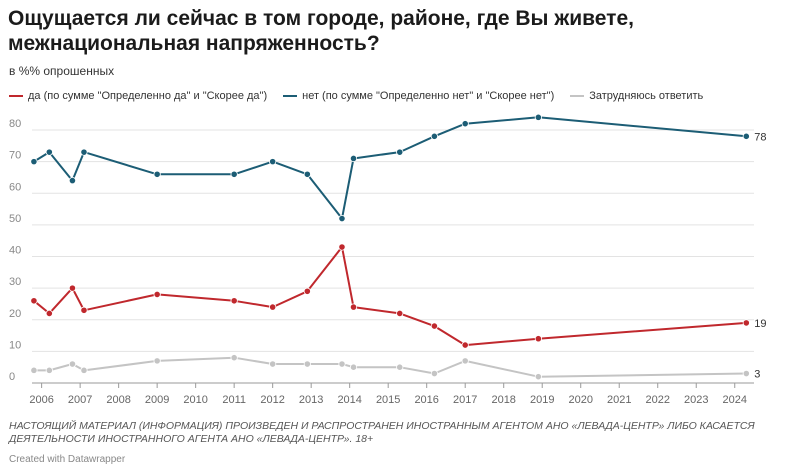 The height and width of the screenshot is (474, 800). What do you see at coordinates (234, 400) in the screenshot?
I see `x-tick-label: 2011` at bounding box center [234, 400].